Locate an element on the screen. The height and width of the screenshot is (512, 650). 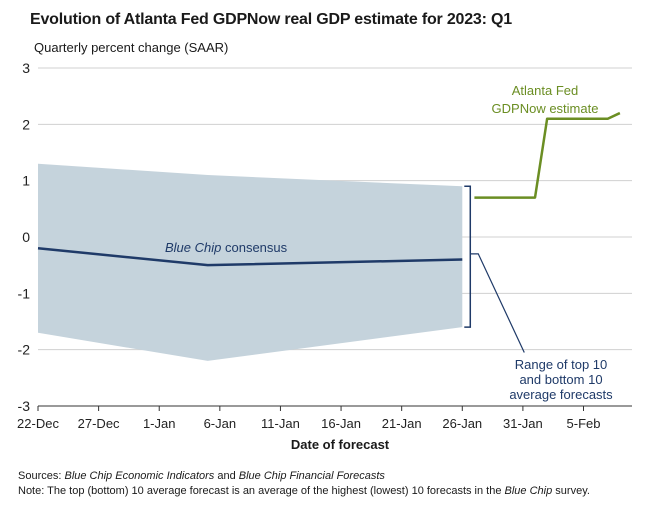
y-tick-label: 2 is located at coordinates (26, 124).